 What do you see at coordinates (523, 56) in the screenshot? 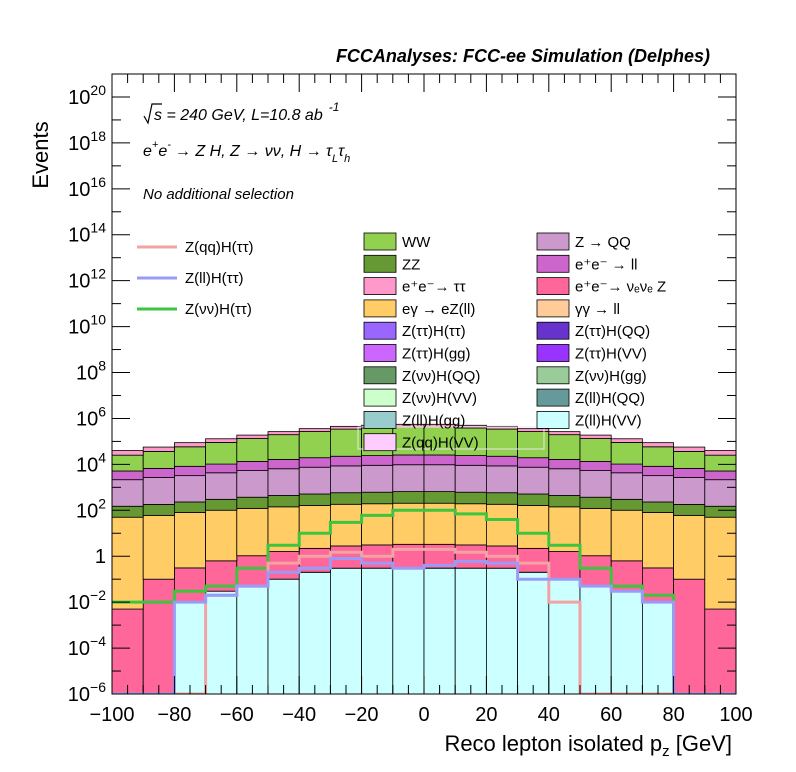
I see `chart-title: FCCAnalyses: FCC-ee Simulation (Delphes)` at bounding box center [523, 56].